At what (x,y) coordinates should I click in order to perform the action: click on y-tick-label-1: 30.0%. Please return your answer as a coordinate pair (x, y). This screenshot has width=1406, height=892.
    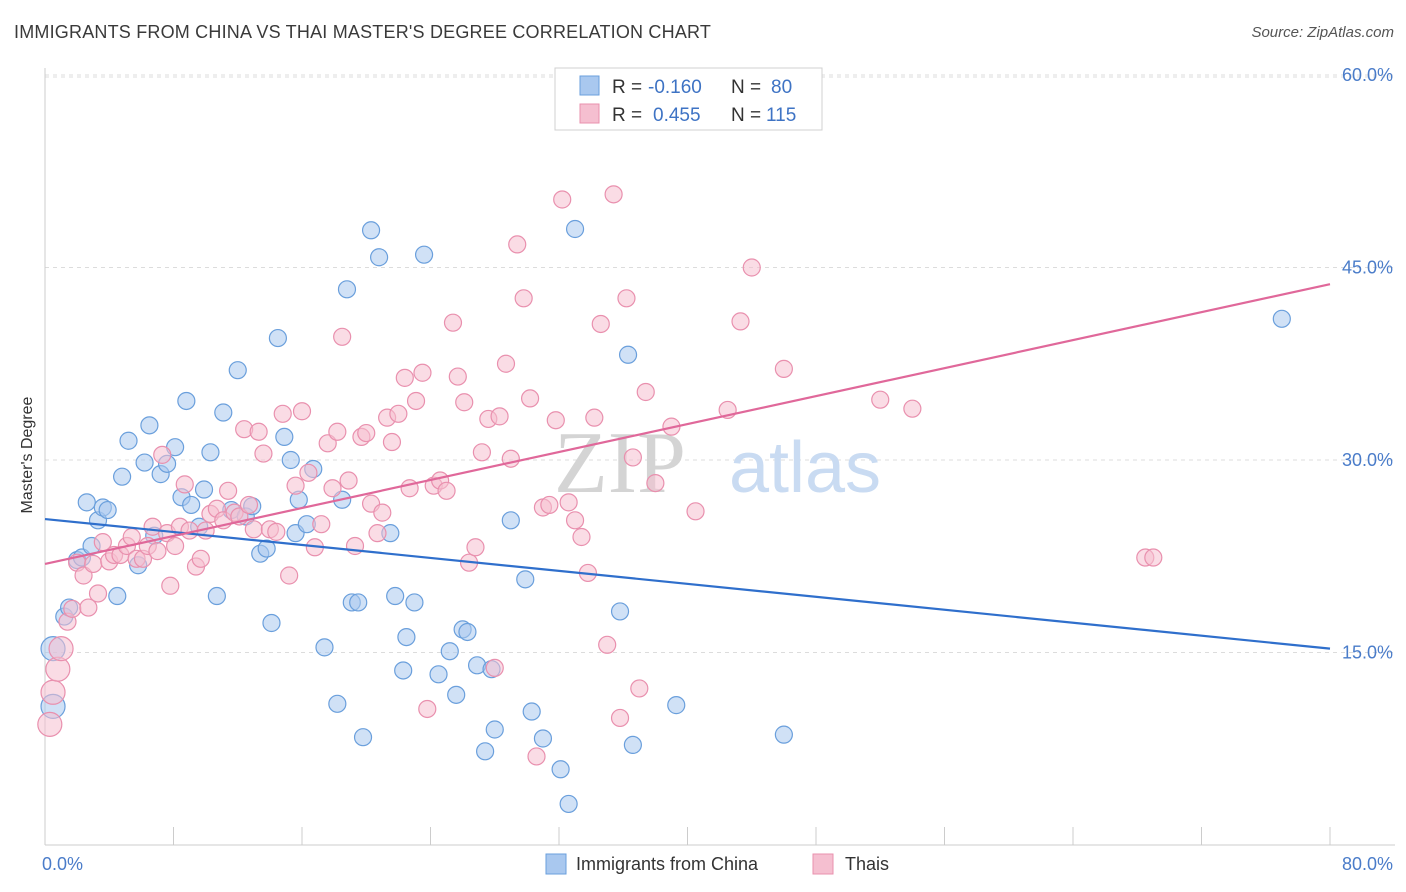
    Looking at the image, I should click on (1367, 460).